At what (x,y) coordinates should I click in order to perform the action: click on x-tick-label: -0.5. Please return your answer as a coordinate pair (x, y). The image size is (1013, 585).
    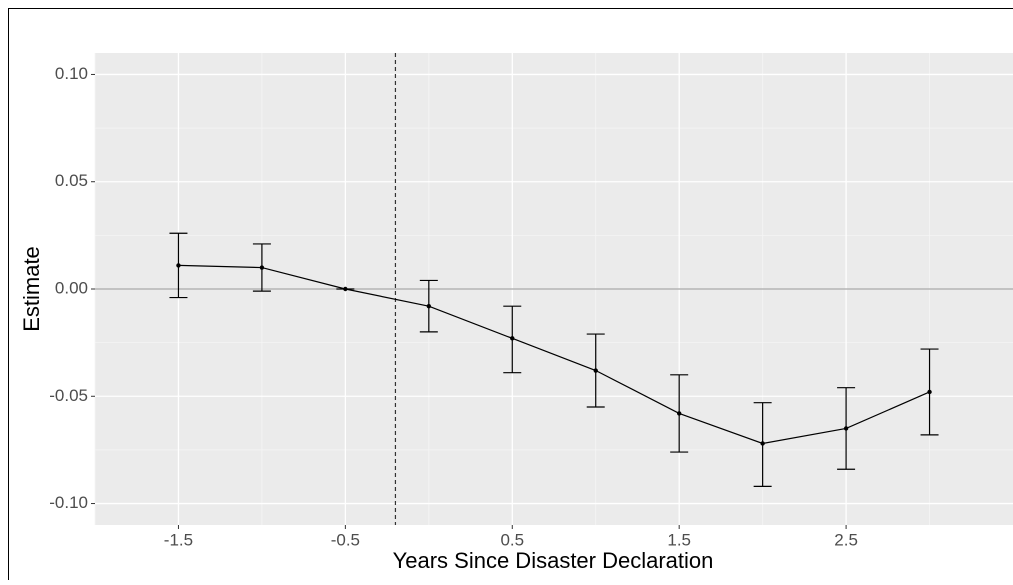
    Looking at the image, I should click on (345, 539).